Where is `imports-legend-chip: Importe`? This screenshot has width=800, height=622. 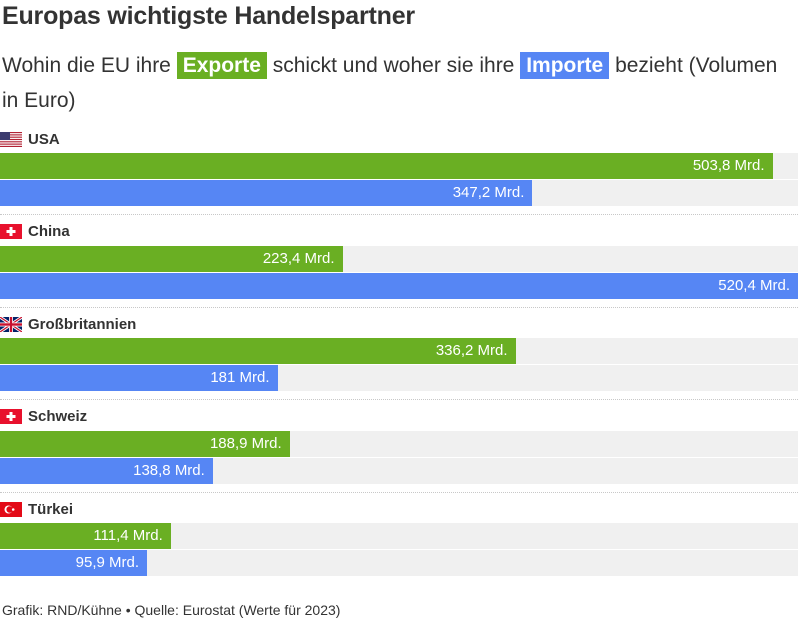
imports-legend-chip: Importe is located at coordinates (565, 65).